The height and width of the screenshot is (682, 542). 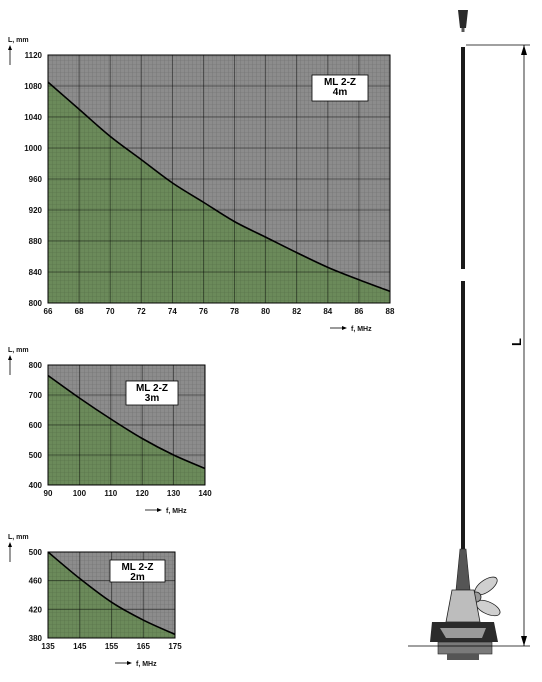 What do you see at coordinates (33, 117) in the screenshot?
I see `y-tick-label: 1040` at bounding box center [33, 117].